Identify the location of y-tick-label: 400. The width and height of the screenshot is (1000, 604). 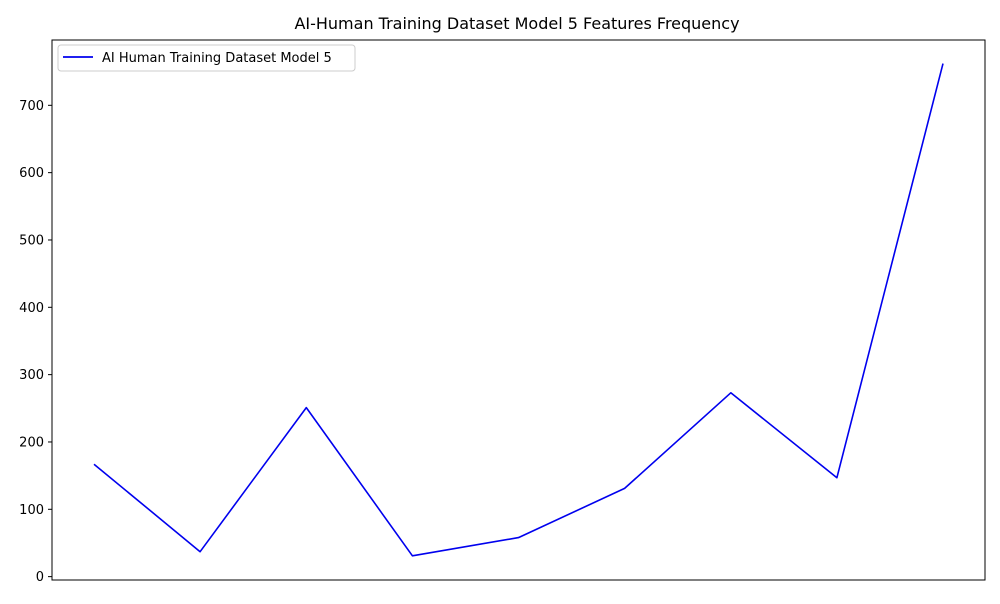
(31, 308).